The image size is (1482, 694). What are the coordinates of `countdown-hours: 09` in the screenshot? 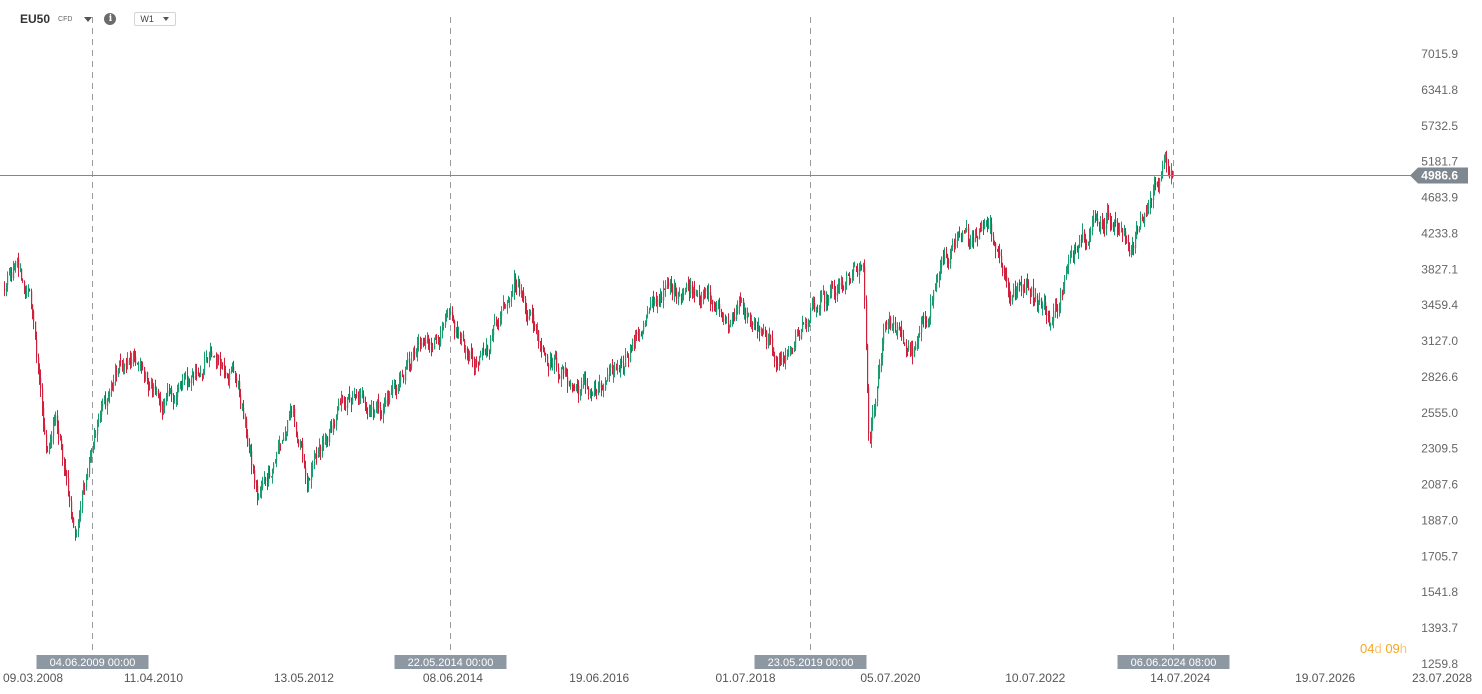 It's located at (1392, 648).